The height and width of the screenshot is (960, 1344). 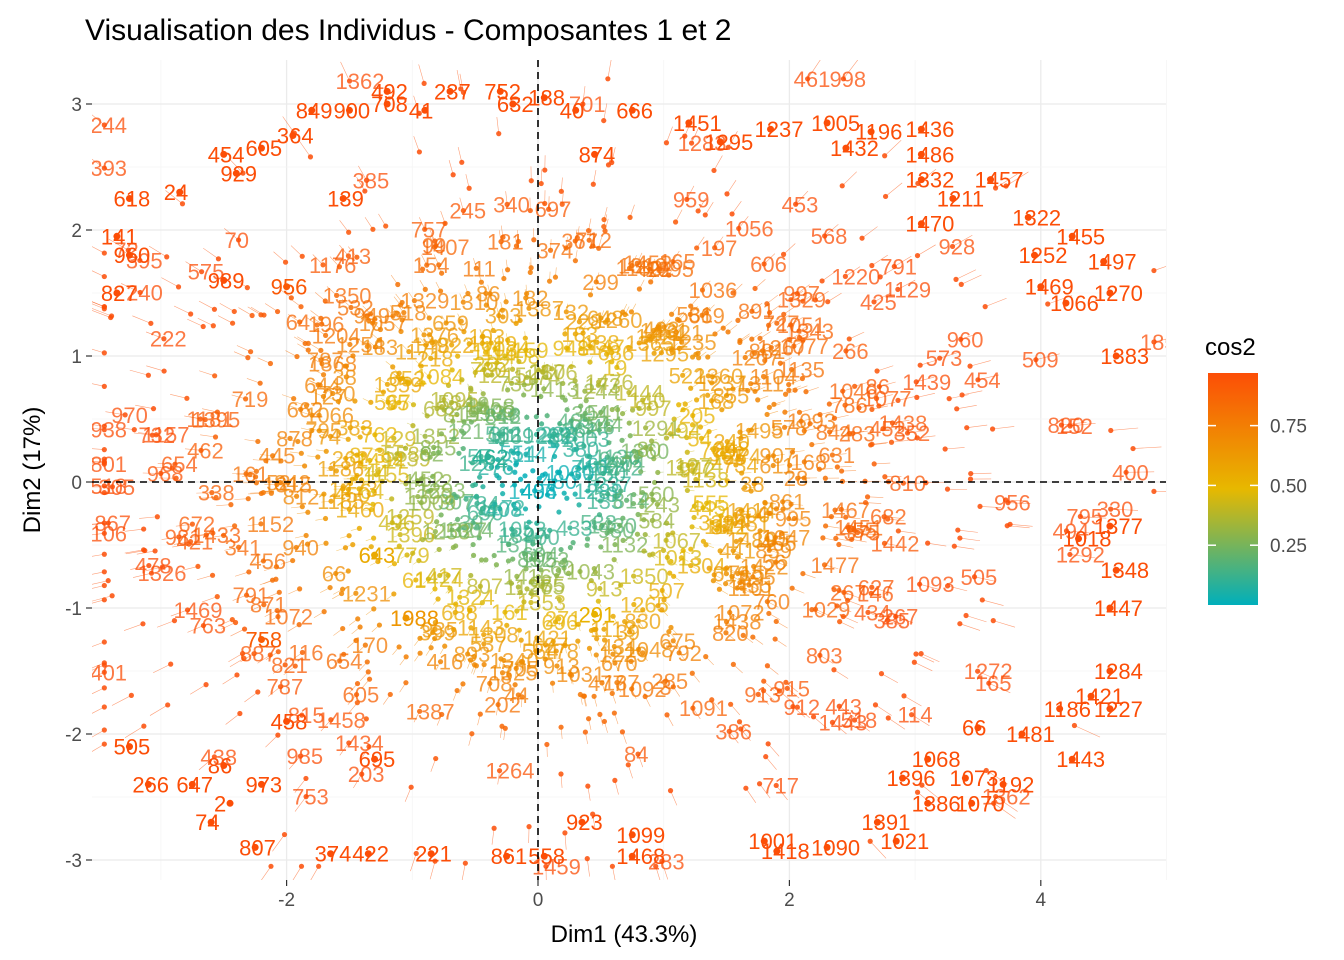 I want to click on svg-text: 1477, so click(x=835, y=565).